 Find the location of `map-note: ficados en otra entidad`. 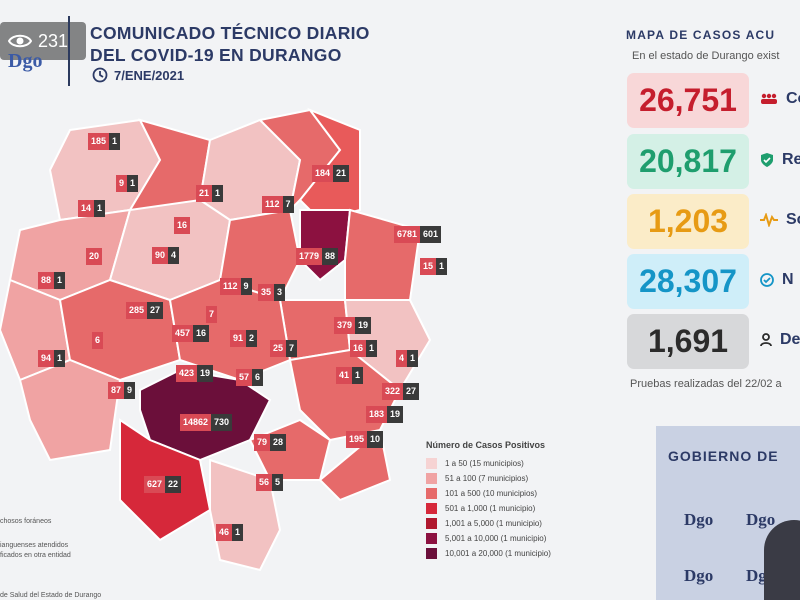

map-note: ficados en otra entidad is located at coordinates (35, 555).